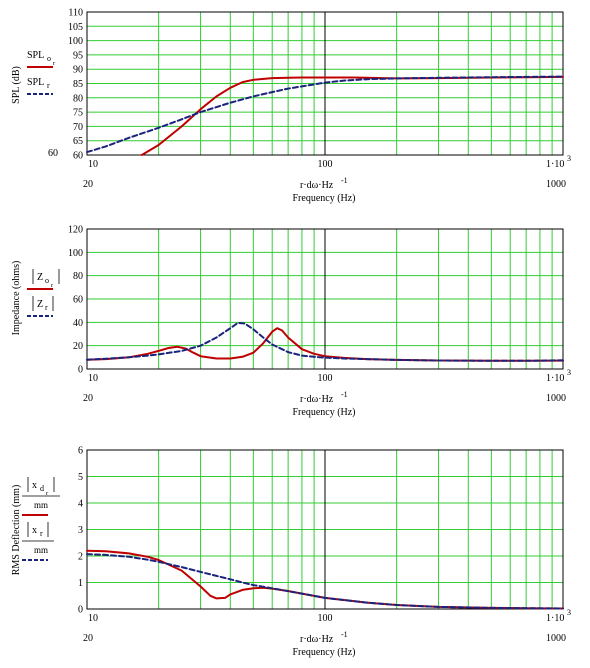 Image resolution: width=590 pixels, height=668 pixels. Describe the element at coordinates (556, 184) in the screenshot. I see `chart-0-xrange-max: 1000` at that location.